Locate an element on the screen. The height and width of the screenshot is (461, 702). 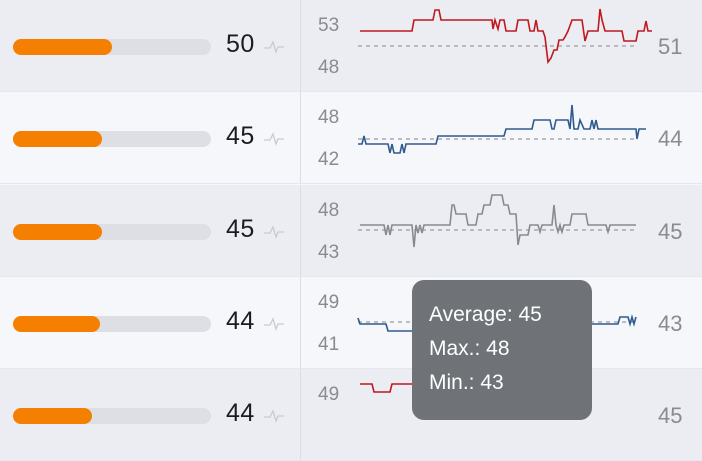
tooltip-max: Max.: 48 is located at coordinates (469, 348).